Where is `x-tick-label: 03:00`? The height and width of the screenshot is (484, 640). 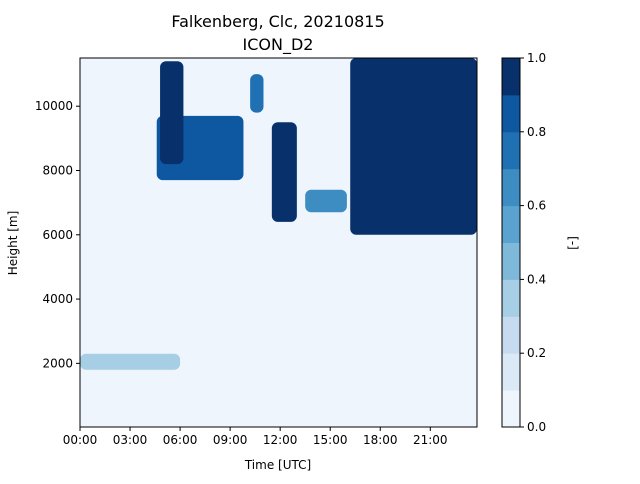 x-tick-label: 03:00 is located at coordinates (130, 440).